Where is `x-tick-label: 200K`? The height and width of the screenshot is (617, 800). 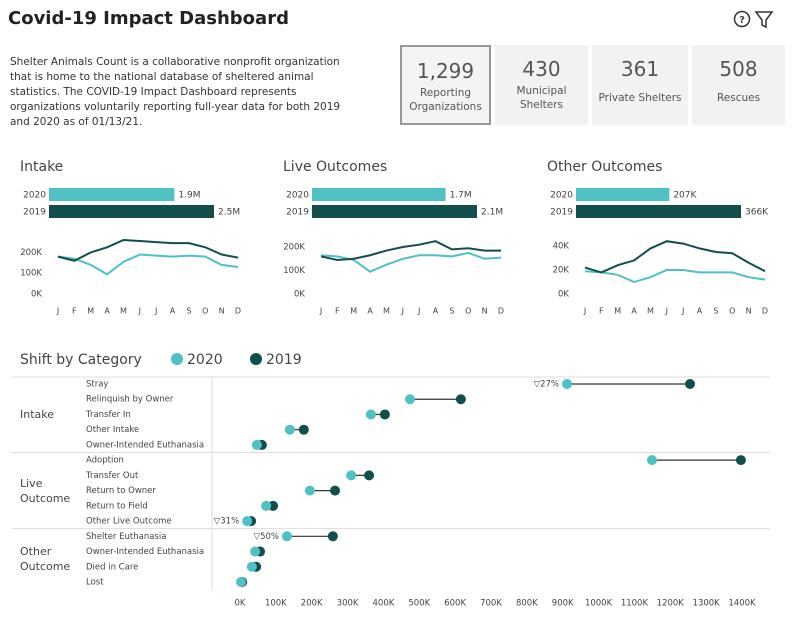 x-tick-label: 200K is located at coordinates (312, 604).